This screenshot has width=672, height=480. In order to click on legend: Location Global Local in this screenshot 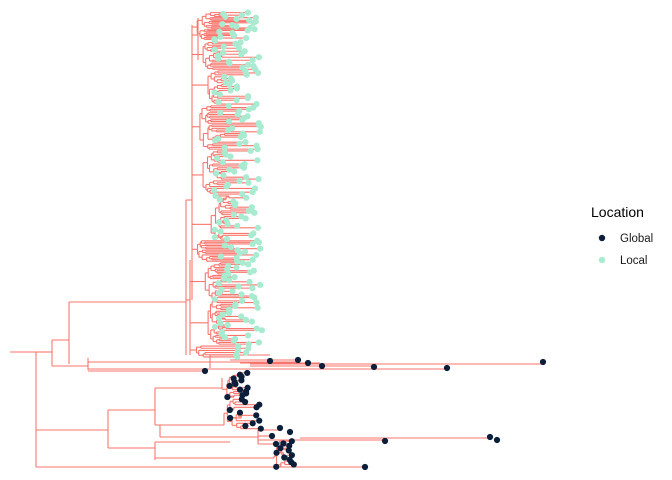, I will do `click(622, 235)`.